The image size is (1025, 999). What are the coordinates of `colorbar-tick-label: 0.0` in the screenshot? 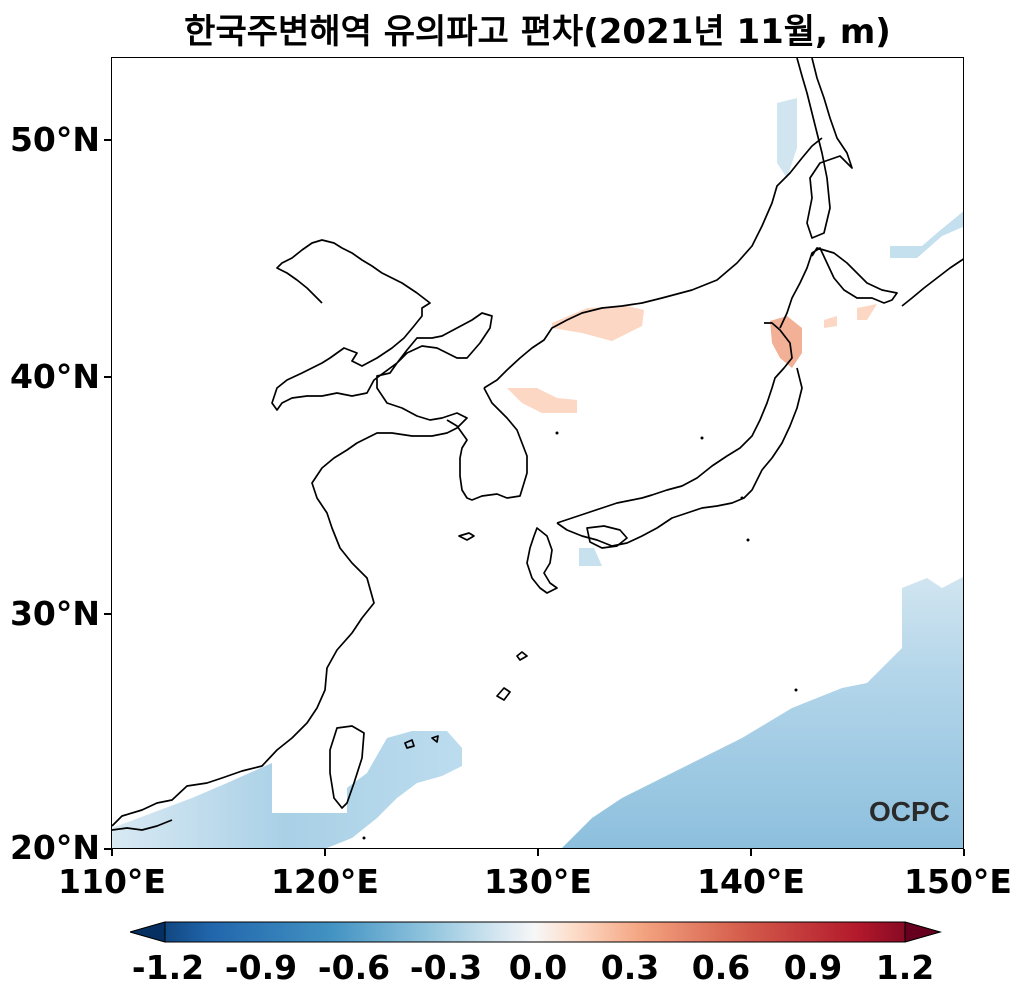 It's located at (538, 967).